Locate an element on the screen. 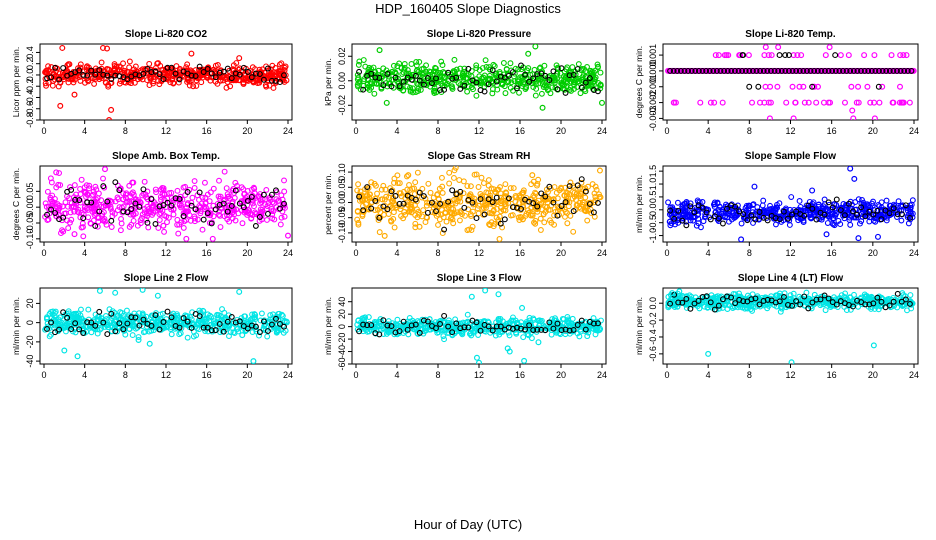  x-tick-label: 20 is located at coordinates (561, 131).